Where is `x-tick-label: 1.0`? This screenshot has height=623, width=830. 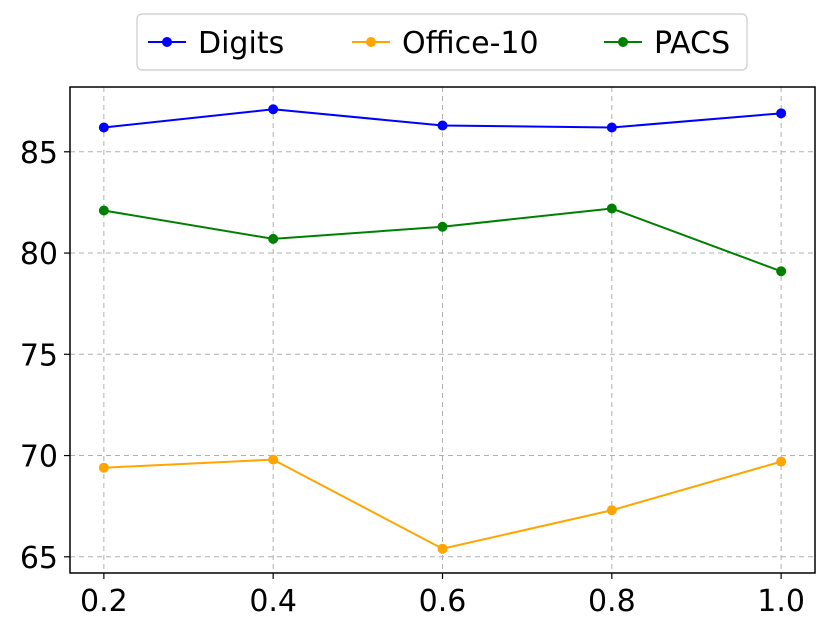 x-tick-label: 1.0 is located at coordinates (781, 601).